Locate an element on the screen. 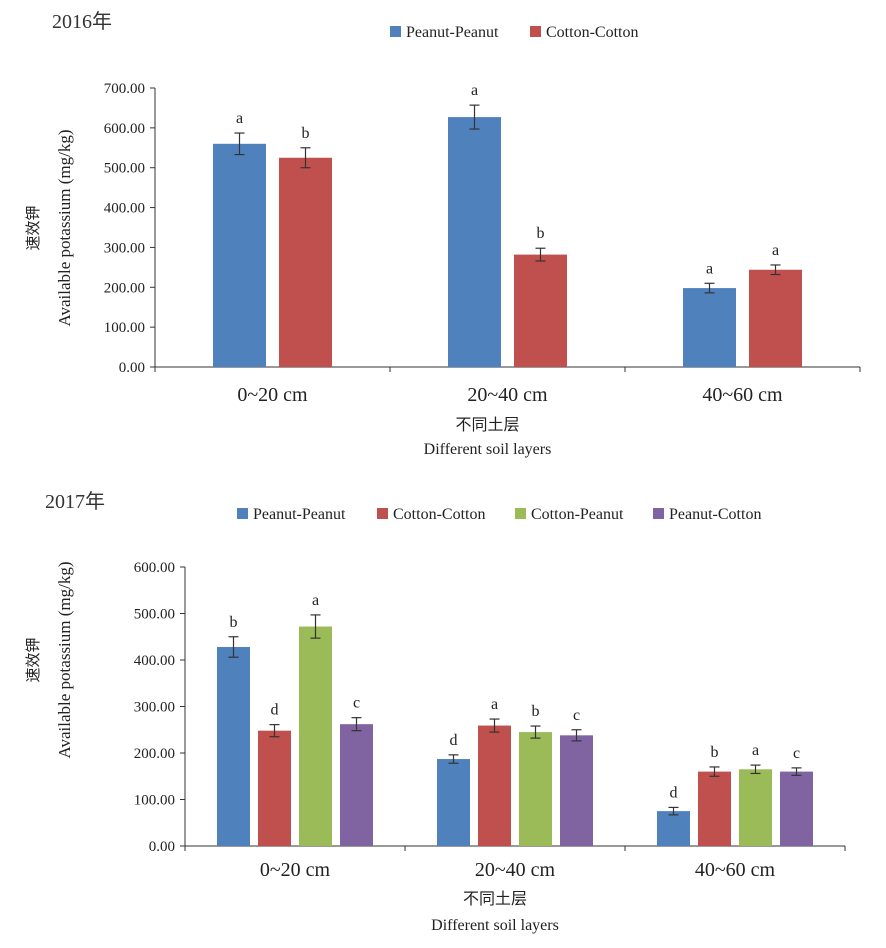 Image resolution: width=886 pixels, height=948 pixels. panel-1-legend-label-1: Cotton-Cotton is located at coordinates (439, 514).